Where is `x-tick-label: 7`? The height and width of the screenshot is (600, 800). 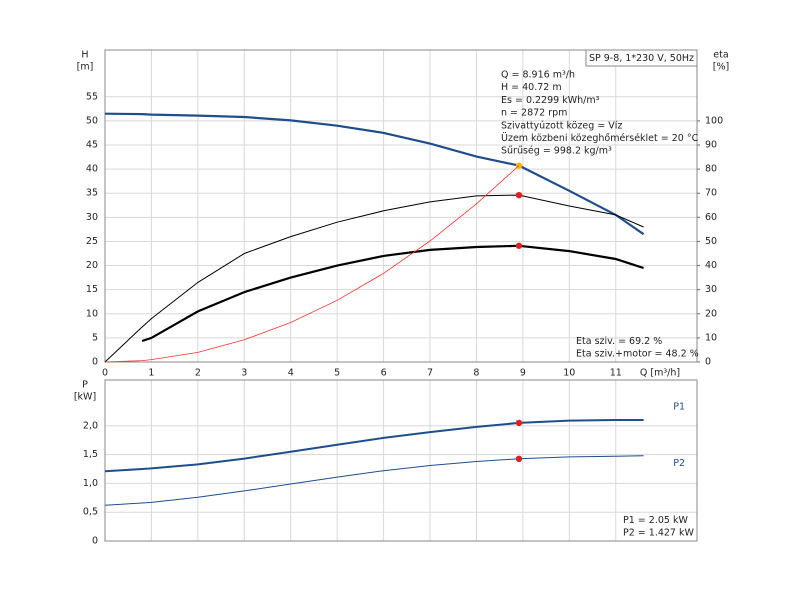
x-tick-label: 7 is located at coordinates (430, 373).